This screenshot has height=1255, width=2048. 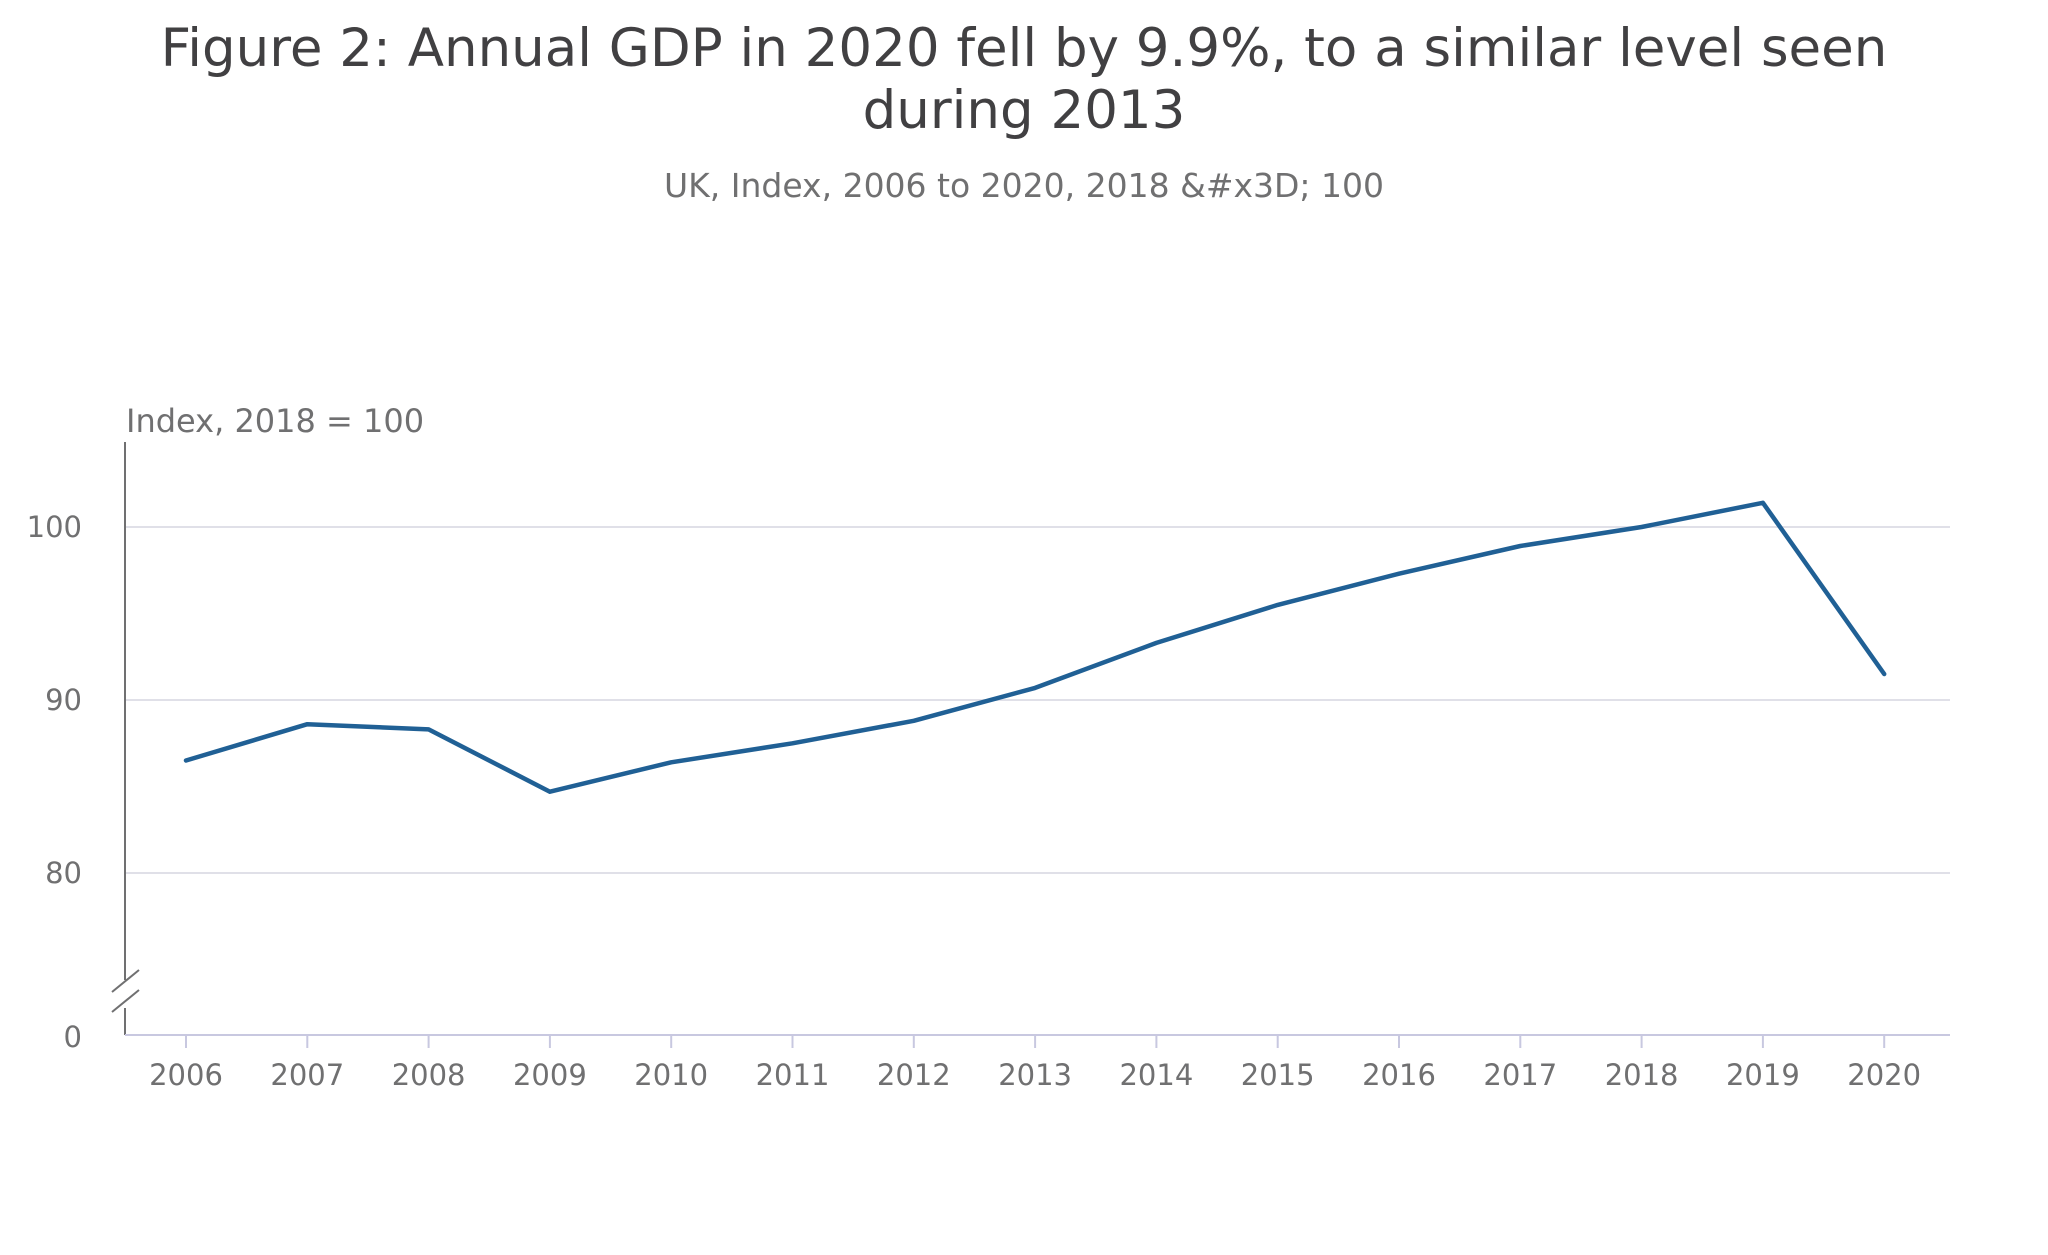 What do you see at coordinates (1642, 1075) in the screenshot?
I see `x-tick-label-2018: 2018` at bounding box center [1642, 1075].